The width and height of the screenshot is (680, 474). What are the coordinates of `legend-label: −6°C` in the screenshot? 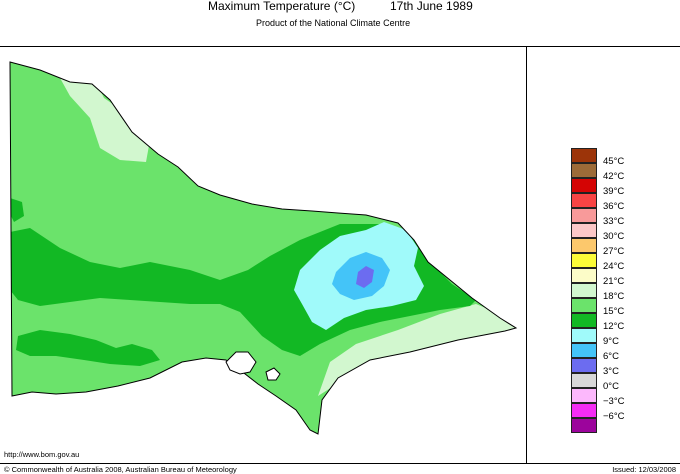 It's located at (614, 416).